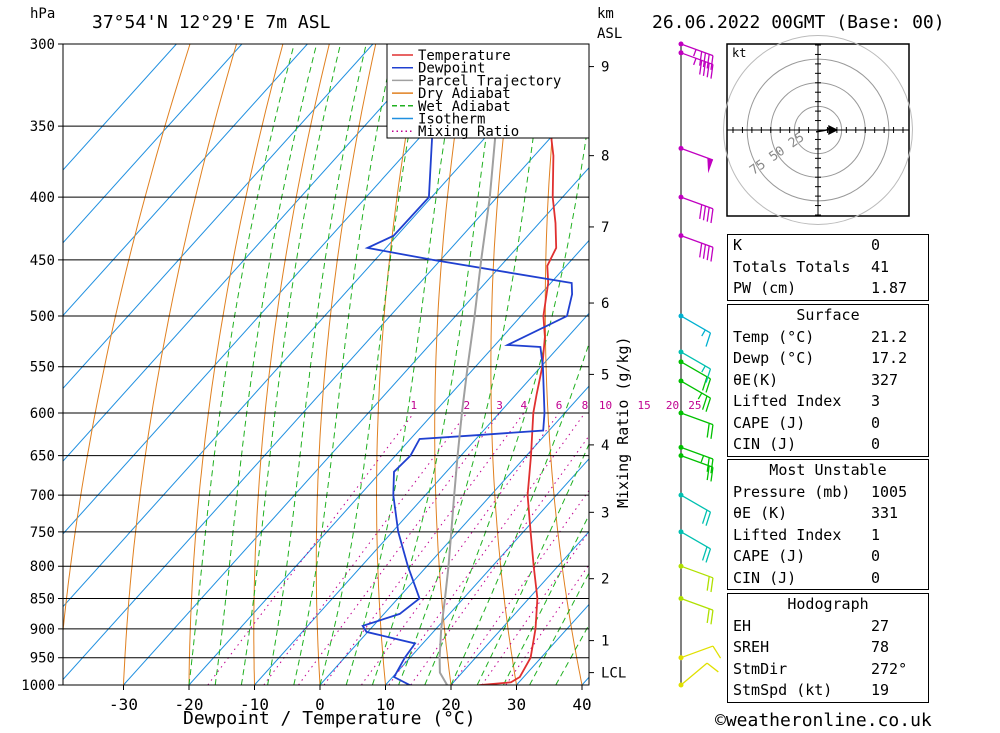 This screenshot has width=1000, height=733. What do you see at coordinates (828, 268) in the screenshot?
I see `general-index-row: Totals Totals 41` at bounding box center [828, 268].